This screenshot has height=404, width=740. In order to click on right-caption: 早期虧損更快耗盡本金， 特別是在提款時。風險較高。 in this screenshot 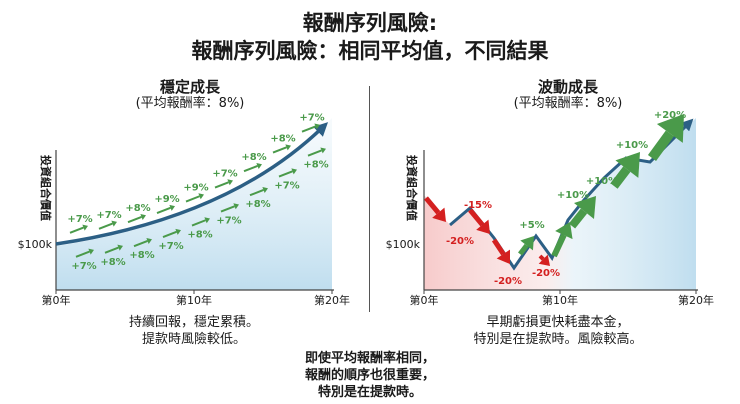, I will do `click(558, 331)`.